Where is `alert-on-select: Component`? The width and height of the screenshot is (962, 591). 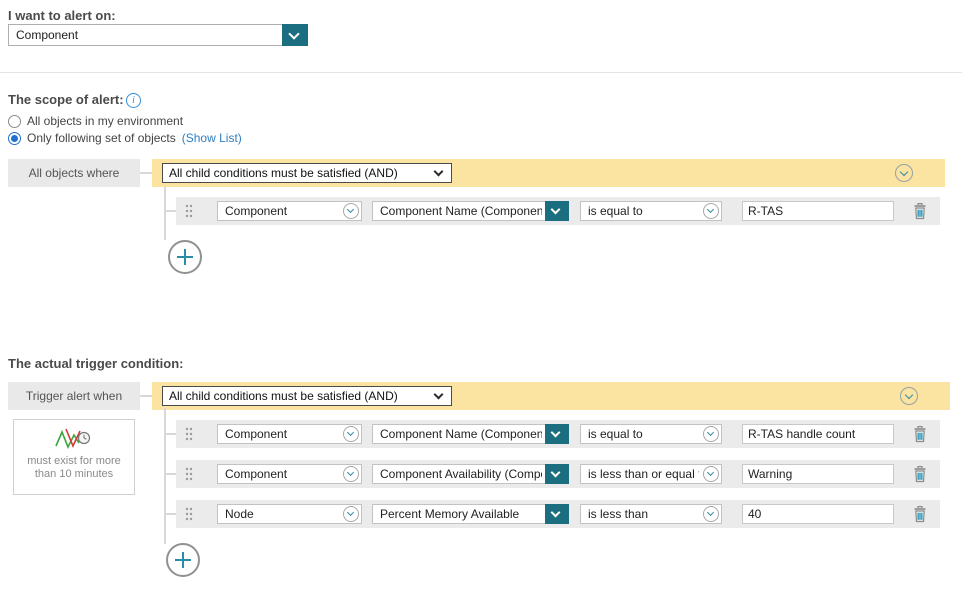 alert-on-select: Component is located at coordinates (158, 35).